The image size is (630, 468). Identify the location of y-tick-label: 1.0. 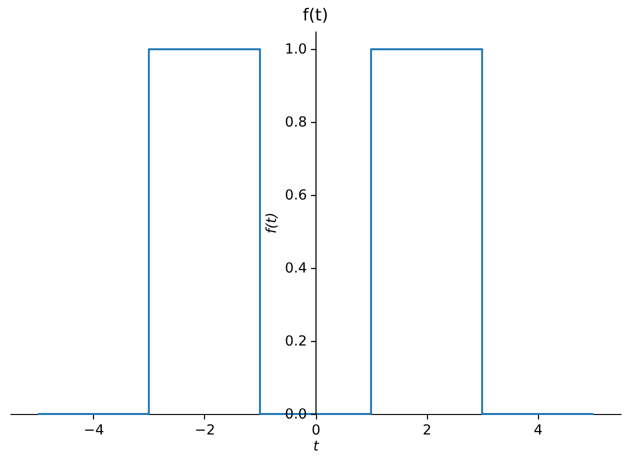
(295, 50).